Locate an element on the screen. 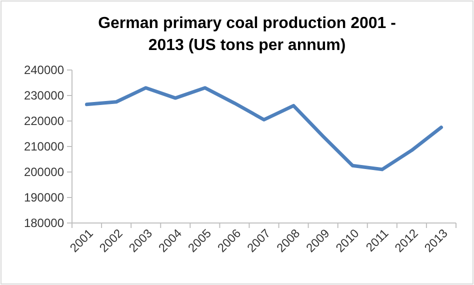  y-tick-label: 190000 is located at coordinates (44, 197).